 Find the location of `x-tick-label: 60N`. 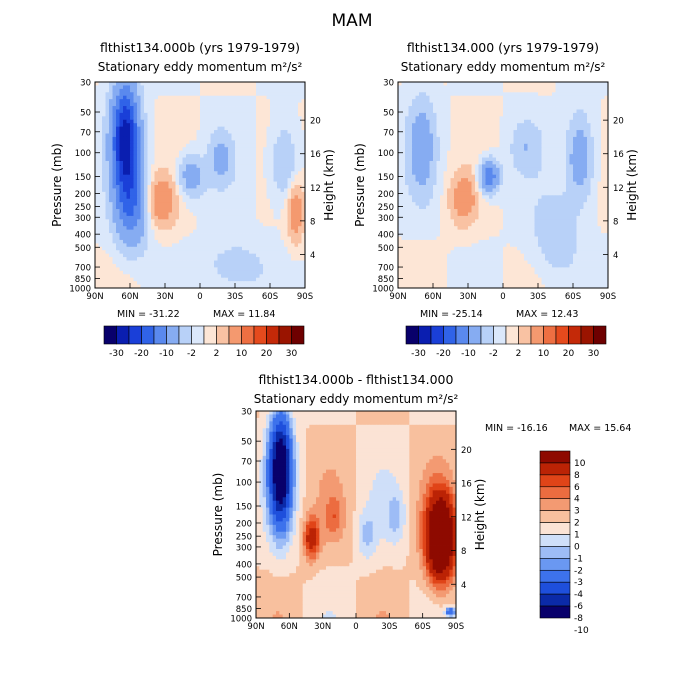

x-tick-label: 60N is located at coordinates (129, 297).